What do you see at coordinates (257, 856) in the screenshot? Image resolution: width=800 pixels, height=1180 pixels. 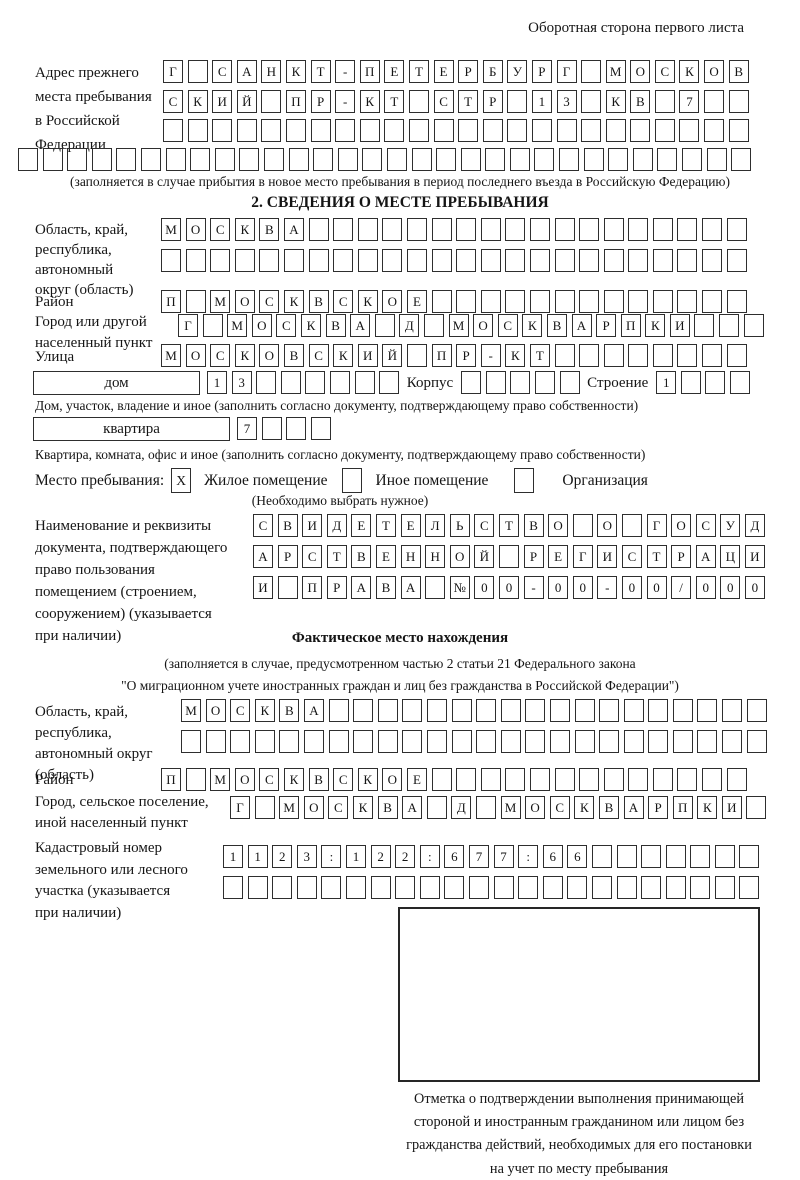 I see `char-cell: 1` at bounding box center [257, 856].